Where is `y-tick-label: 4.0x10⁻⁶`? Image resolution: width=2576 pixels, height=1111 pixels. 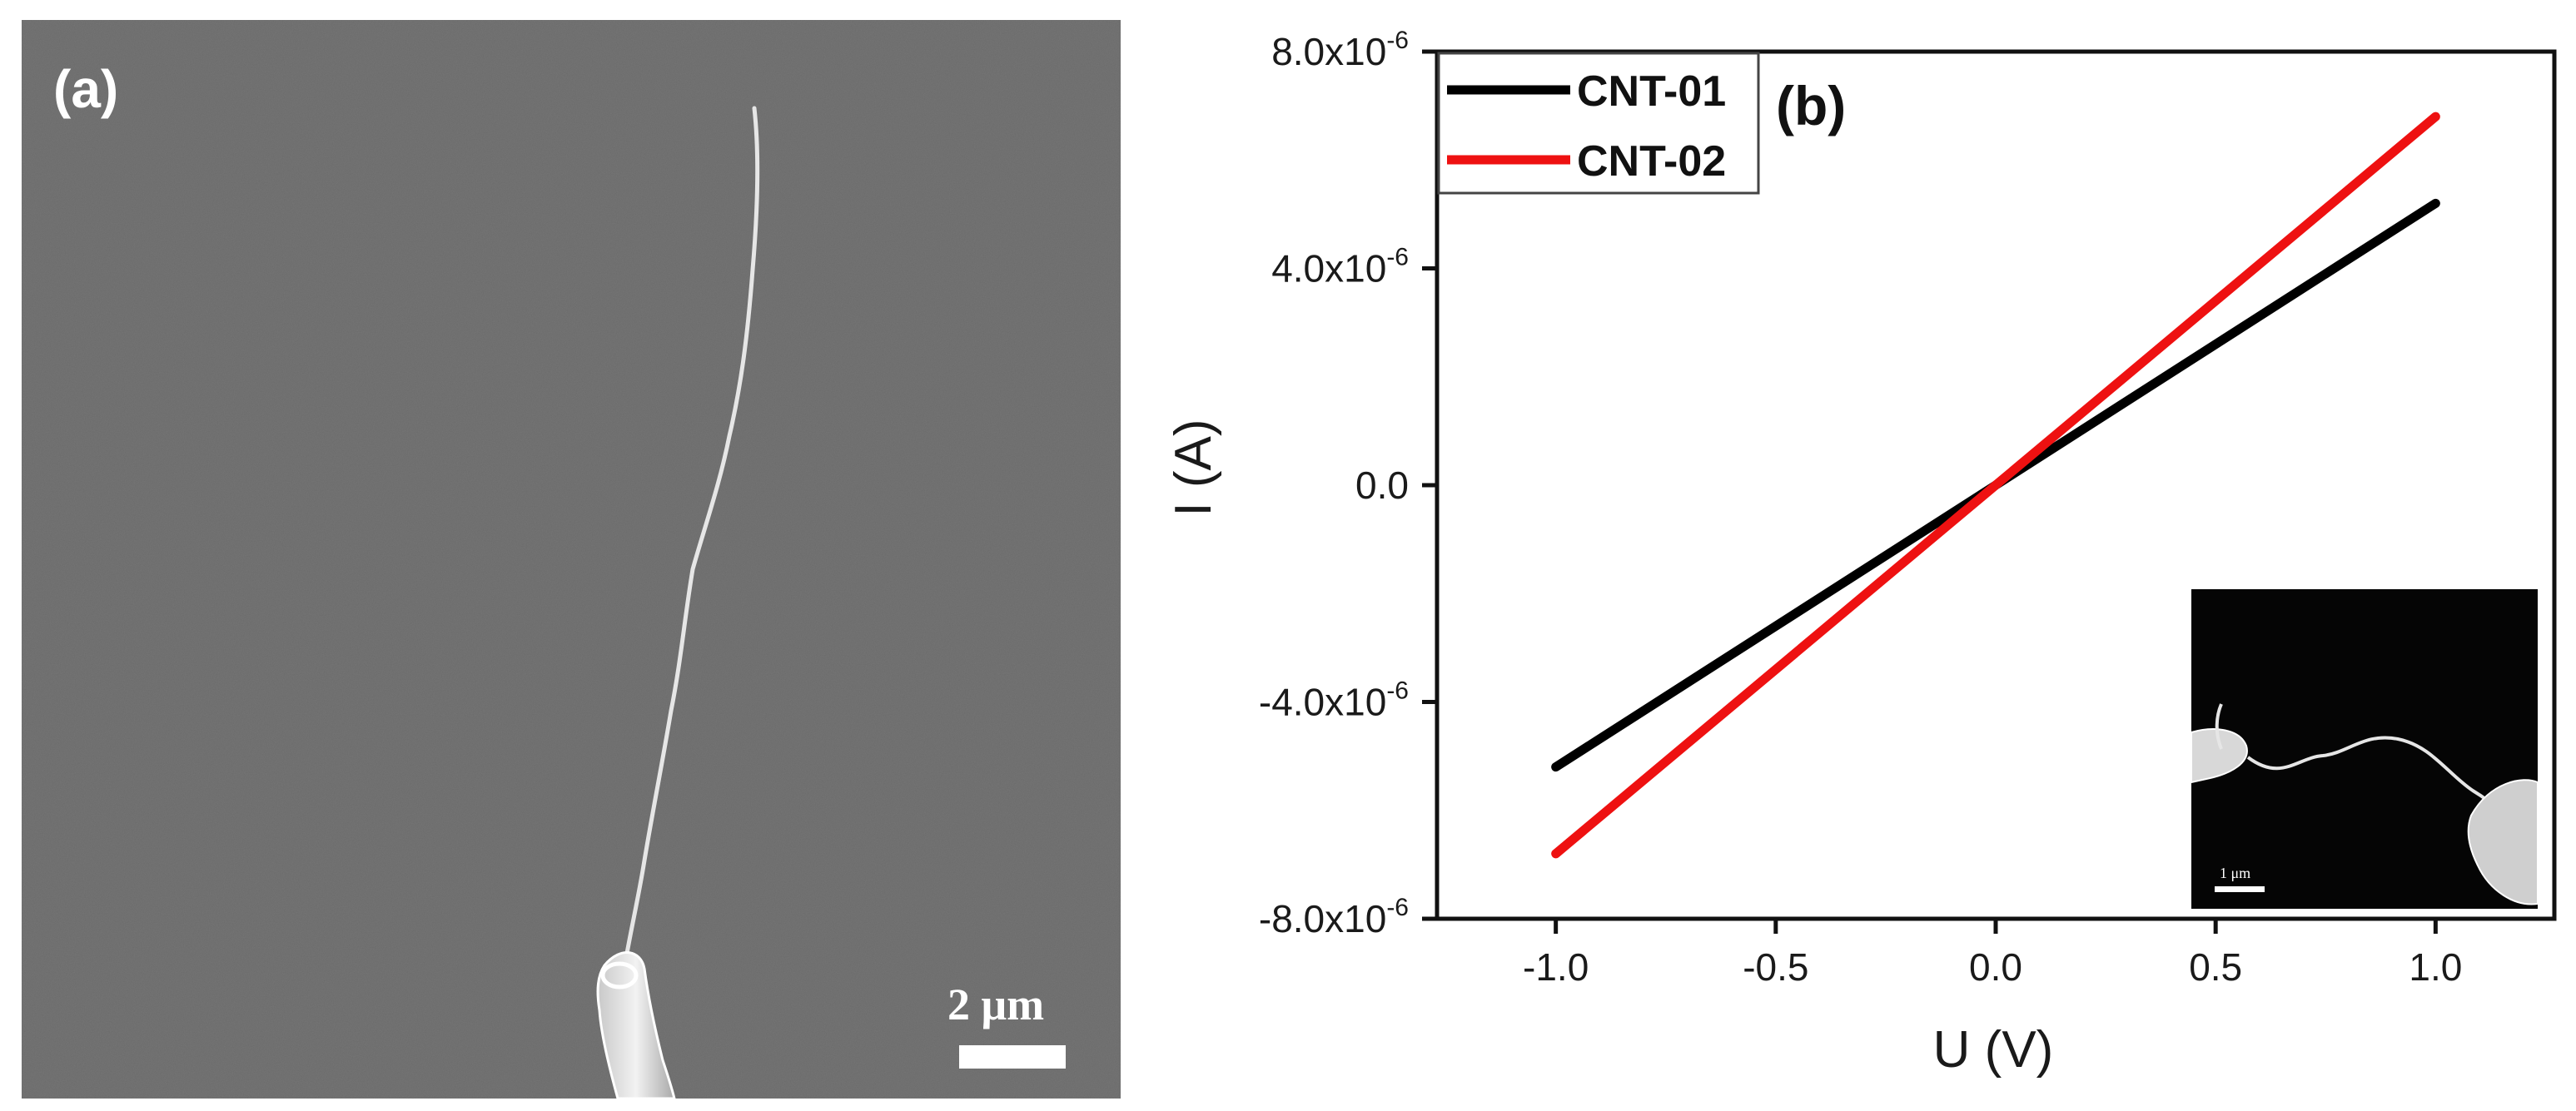
y-tick-label: 4.0x10⁻⁶ is located at coordinates (1340, 267).